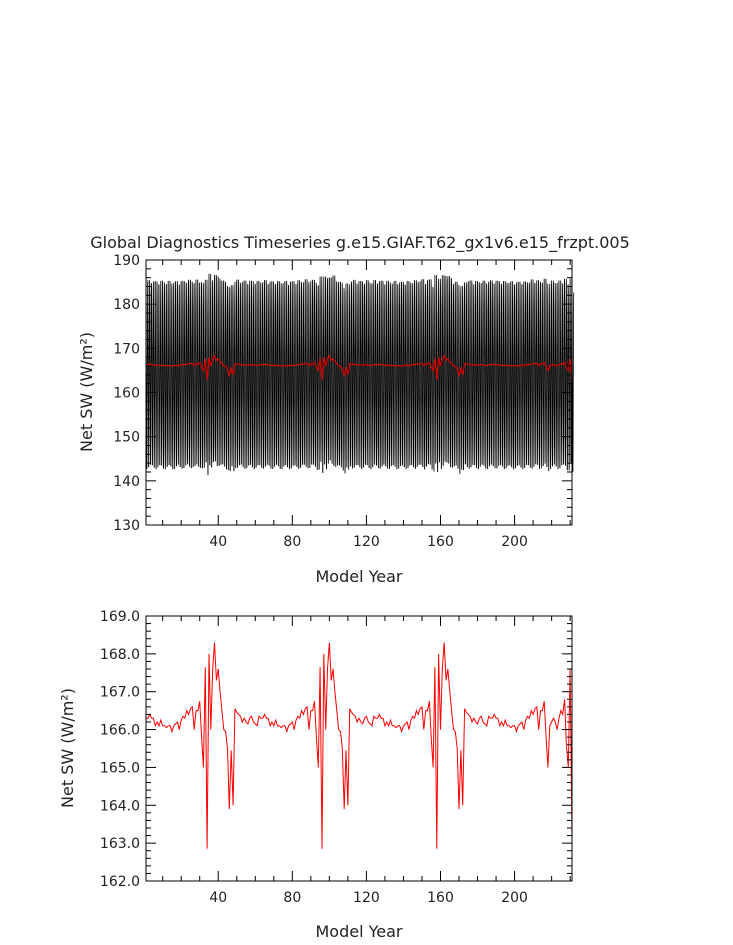 Image resolution: width=733 pixels, height=945 pixels. What do you see at coordinates (120, 882) in the screenshot?
I see `bottom-y-tick-label: 162.0` at bounding box center [120, 882].